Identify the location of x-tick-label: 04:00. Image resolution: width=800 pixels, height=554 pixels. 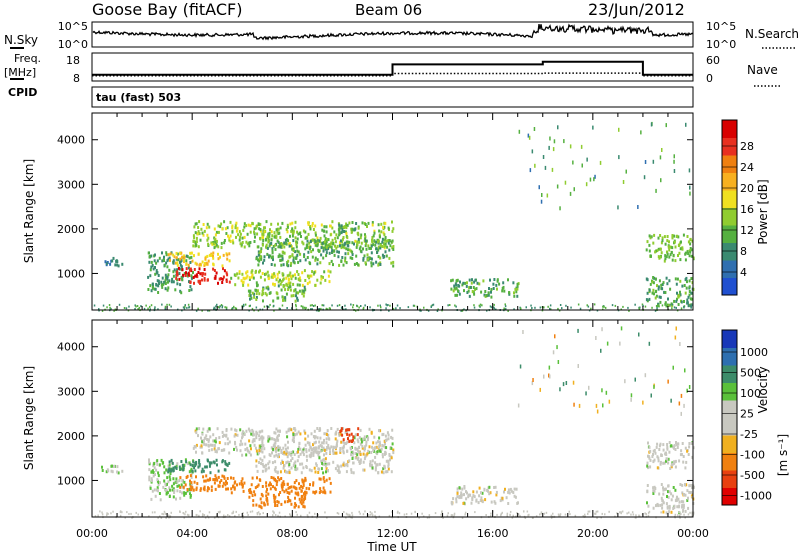
(192, 533).